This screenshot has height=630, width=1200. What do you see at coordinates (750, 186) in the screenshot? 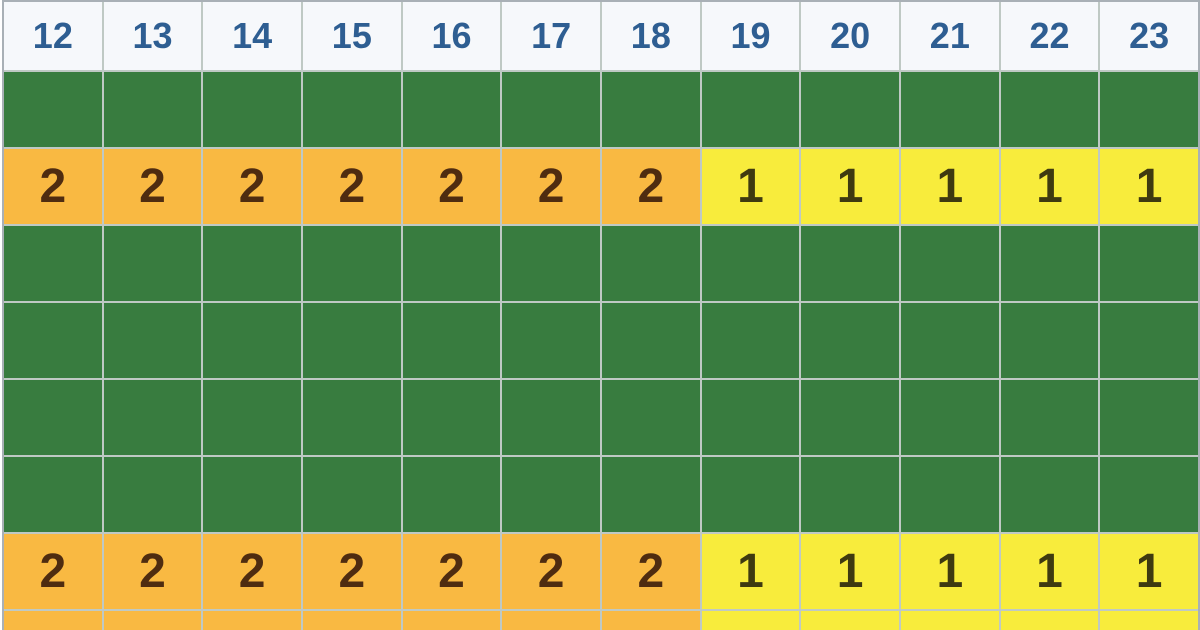
I see `value-row-1-cell-hour-19: 1` at bounding box center [750, 186].